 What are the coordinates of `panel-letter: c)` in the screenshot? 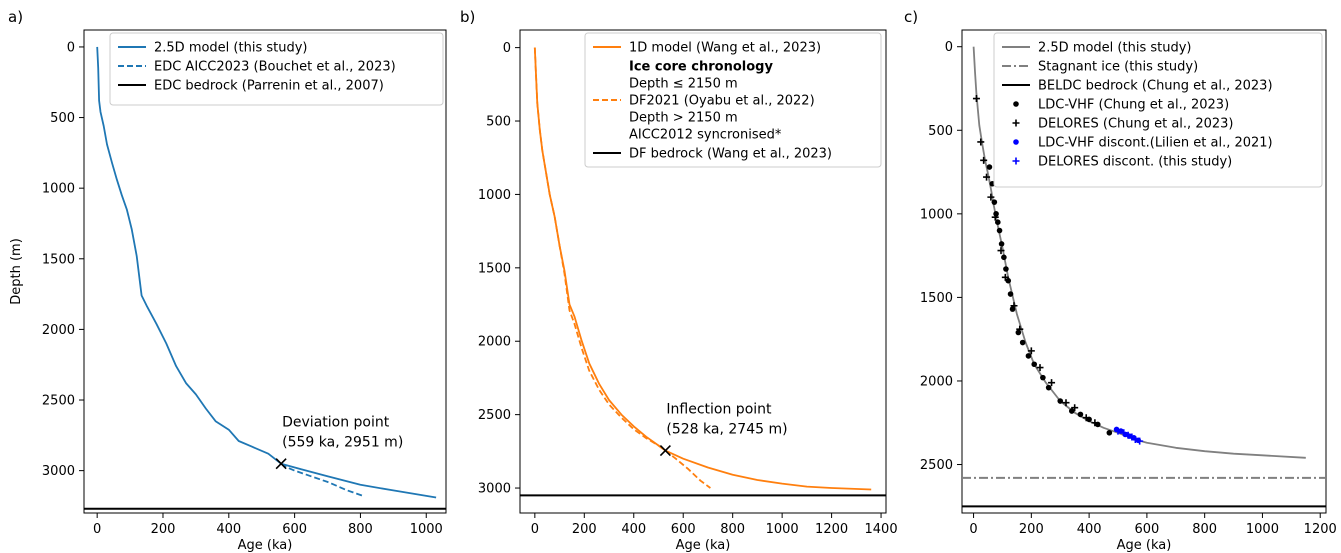 It's located at (911, 17).